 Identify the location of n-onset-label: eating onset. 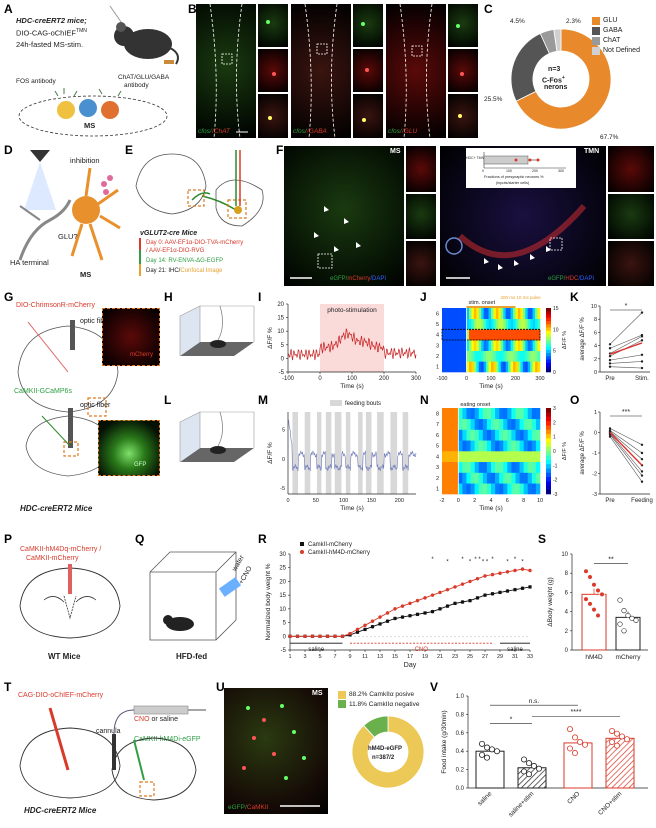
(475, 405).